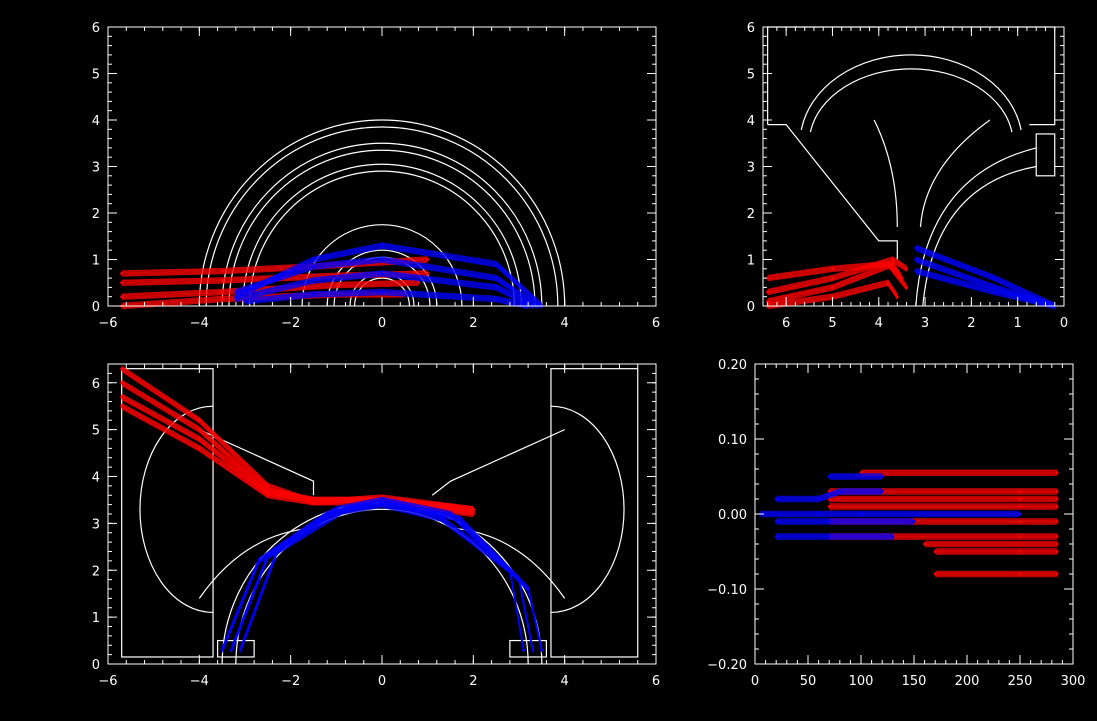  What do you see at coordinates (925, 323) in the screenshot?
I see `x-tick-label: 3` at bounding box center [925, 323].